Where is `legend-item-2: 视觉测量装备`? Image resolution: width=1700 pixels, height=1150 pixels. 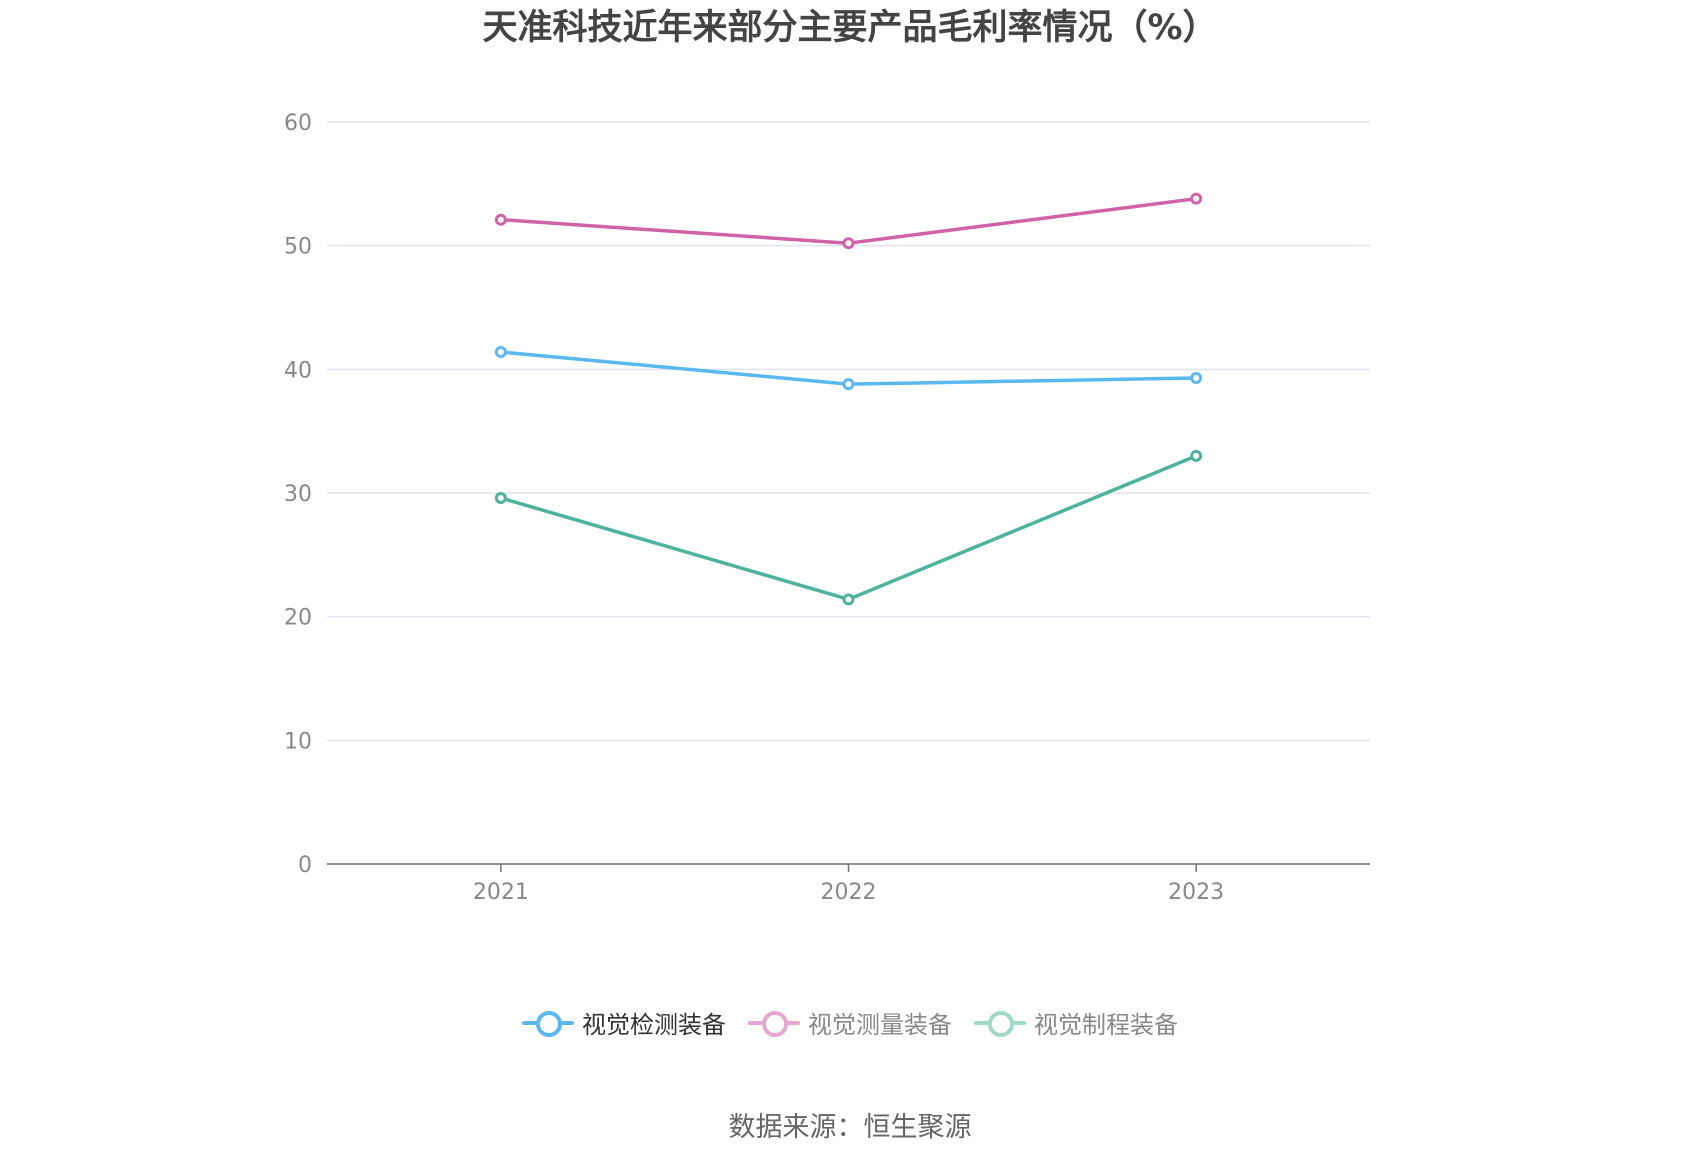
legend-item-2: 视觉测量装备 is located at coordinates (850, 1022).